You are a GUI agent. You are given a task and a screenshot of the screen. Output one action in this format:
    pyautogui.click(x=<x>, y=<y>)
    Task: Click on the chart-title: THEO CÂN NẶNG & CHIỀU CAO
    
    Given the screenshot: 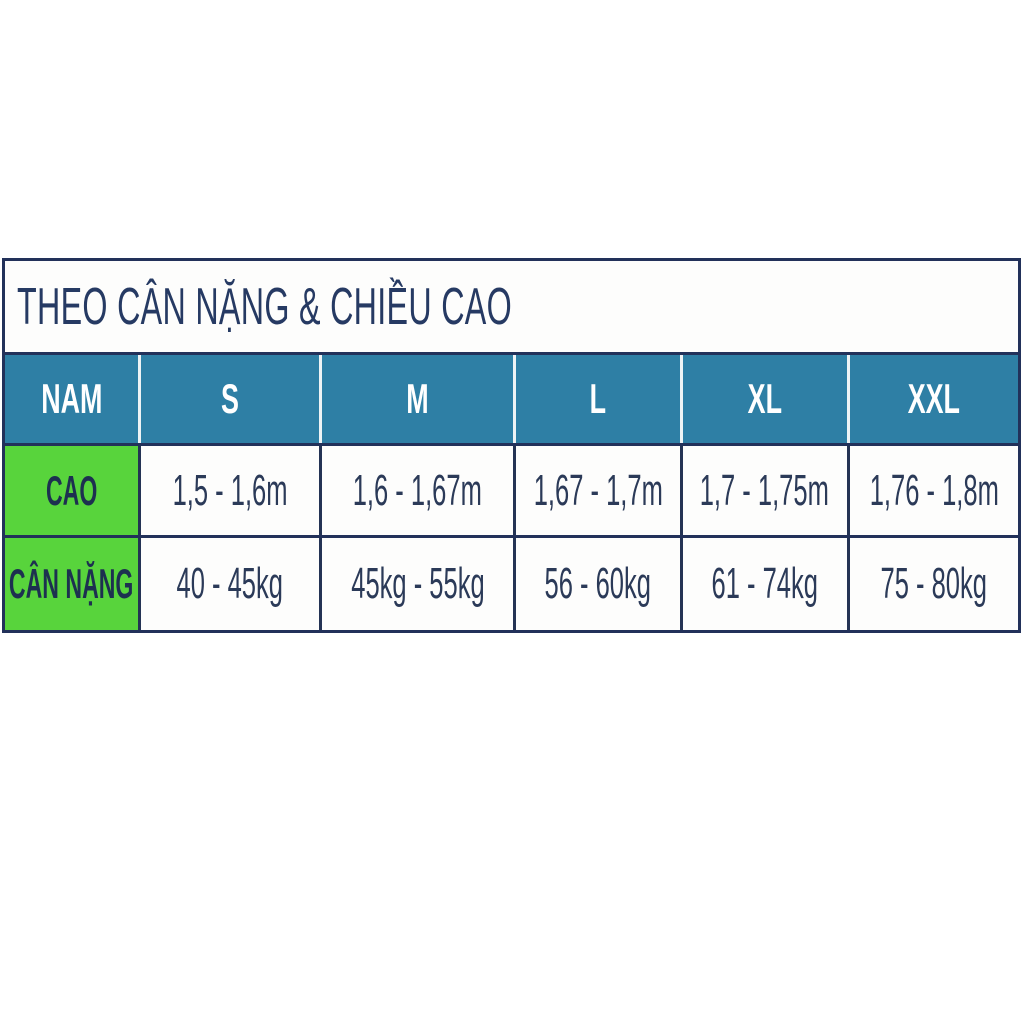 What is the action you would take?
    pyautogui.click(x=264, y=306)
    